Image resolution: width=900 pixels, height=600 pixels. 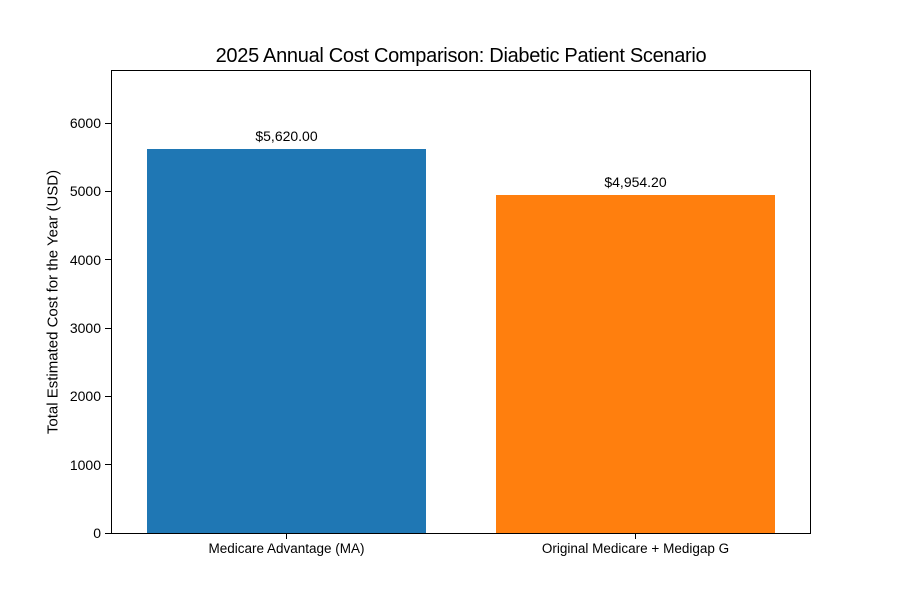 I want to click on y-tick-label: 6000, so click(x=85, y=123).